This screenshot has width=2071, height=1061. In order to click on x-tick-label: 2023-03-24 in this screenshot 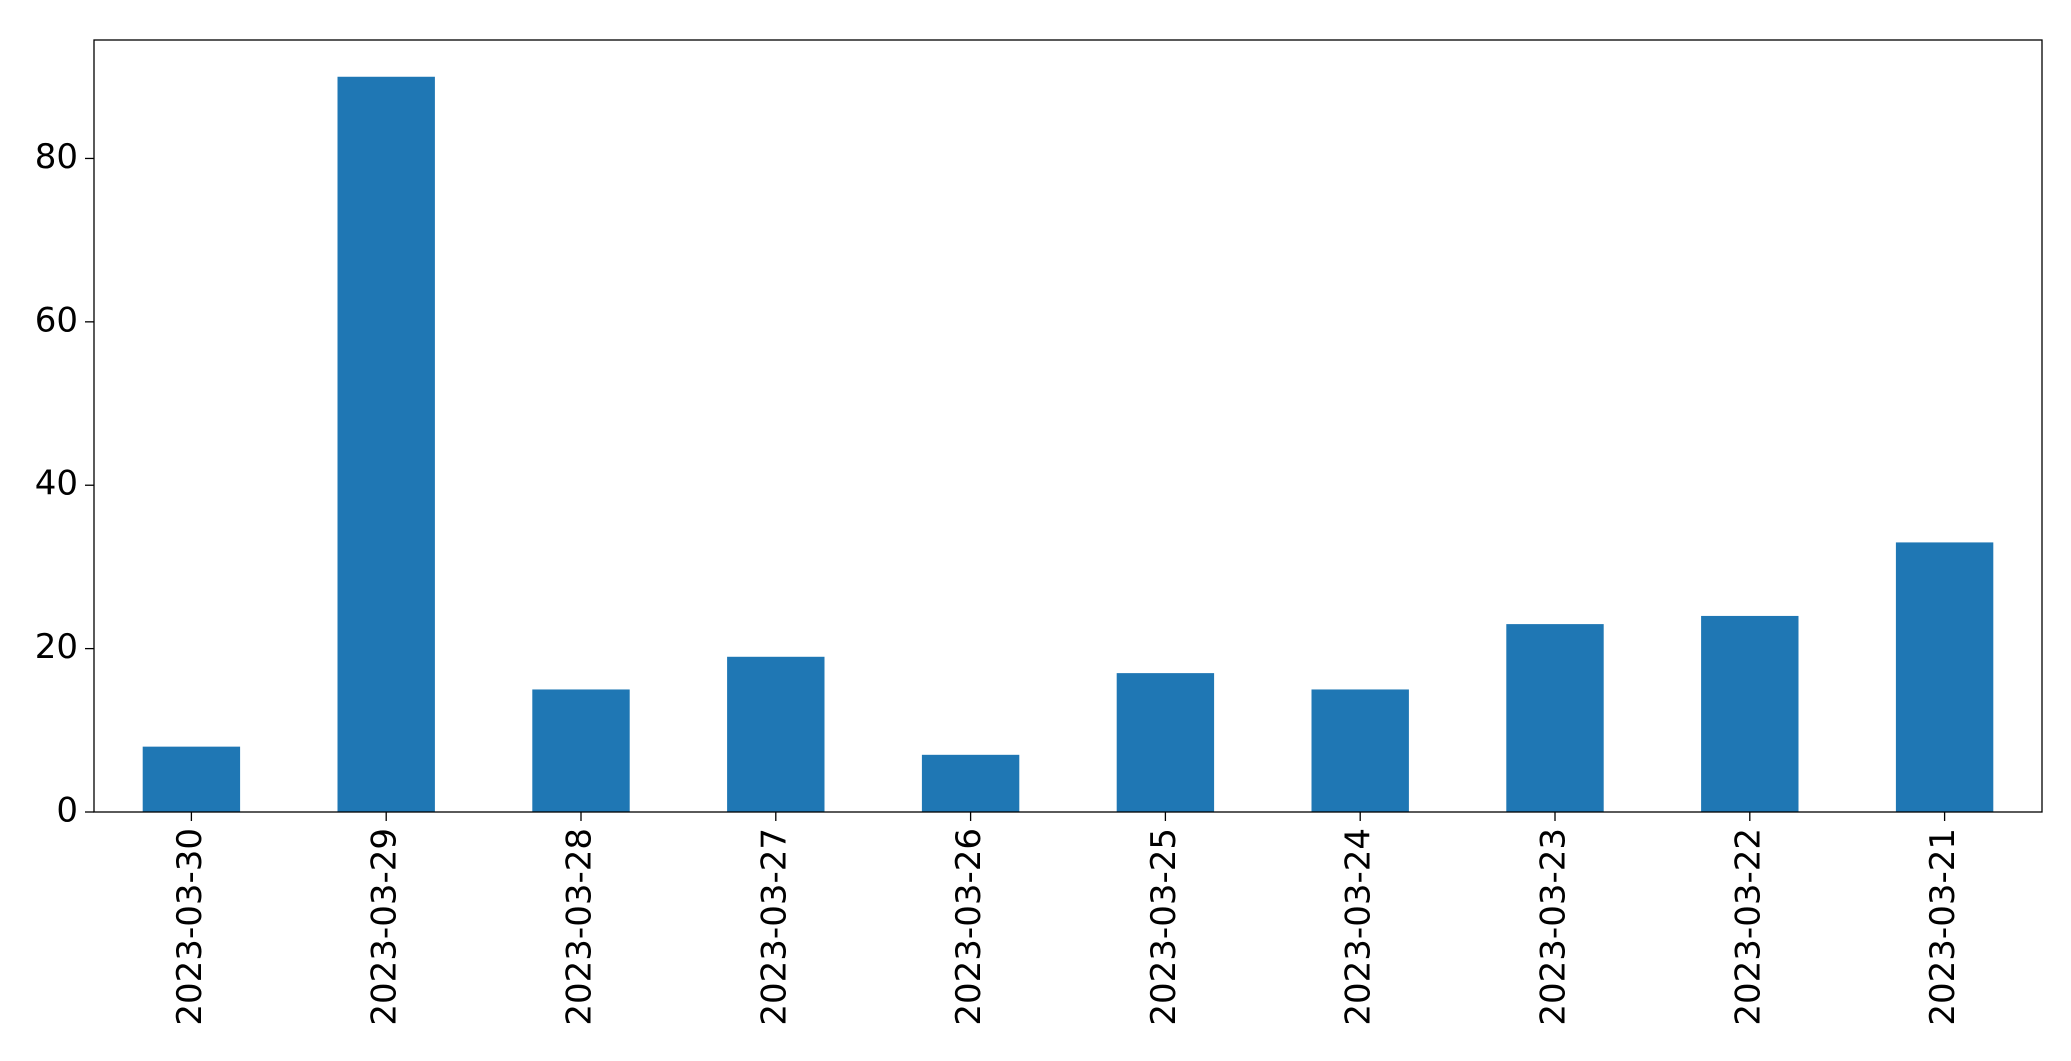, I will do `click(1359, 927)`.